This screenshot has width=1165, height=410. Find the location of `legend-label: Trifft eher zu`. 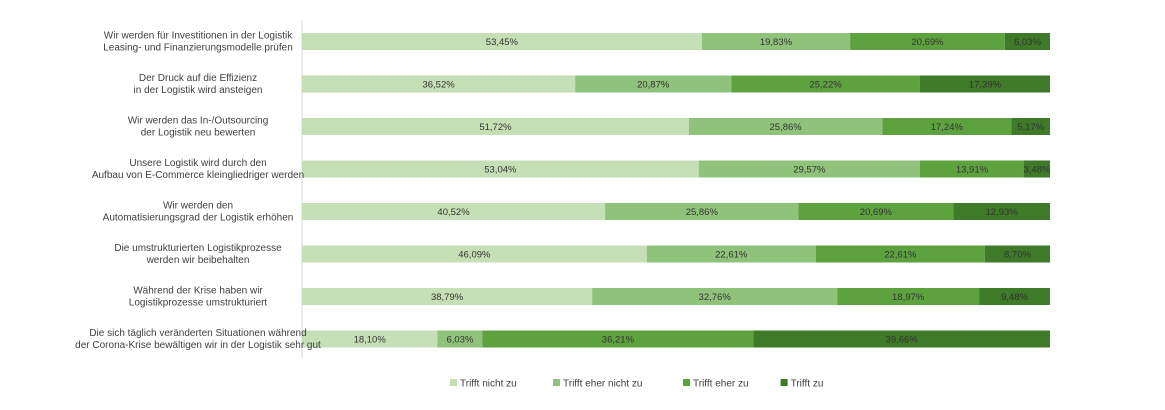

legend-label: Trifft eher zu is located at coordinates (721, 384).